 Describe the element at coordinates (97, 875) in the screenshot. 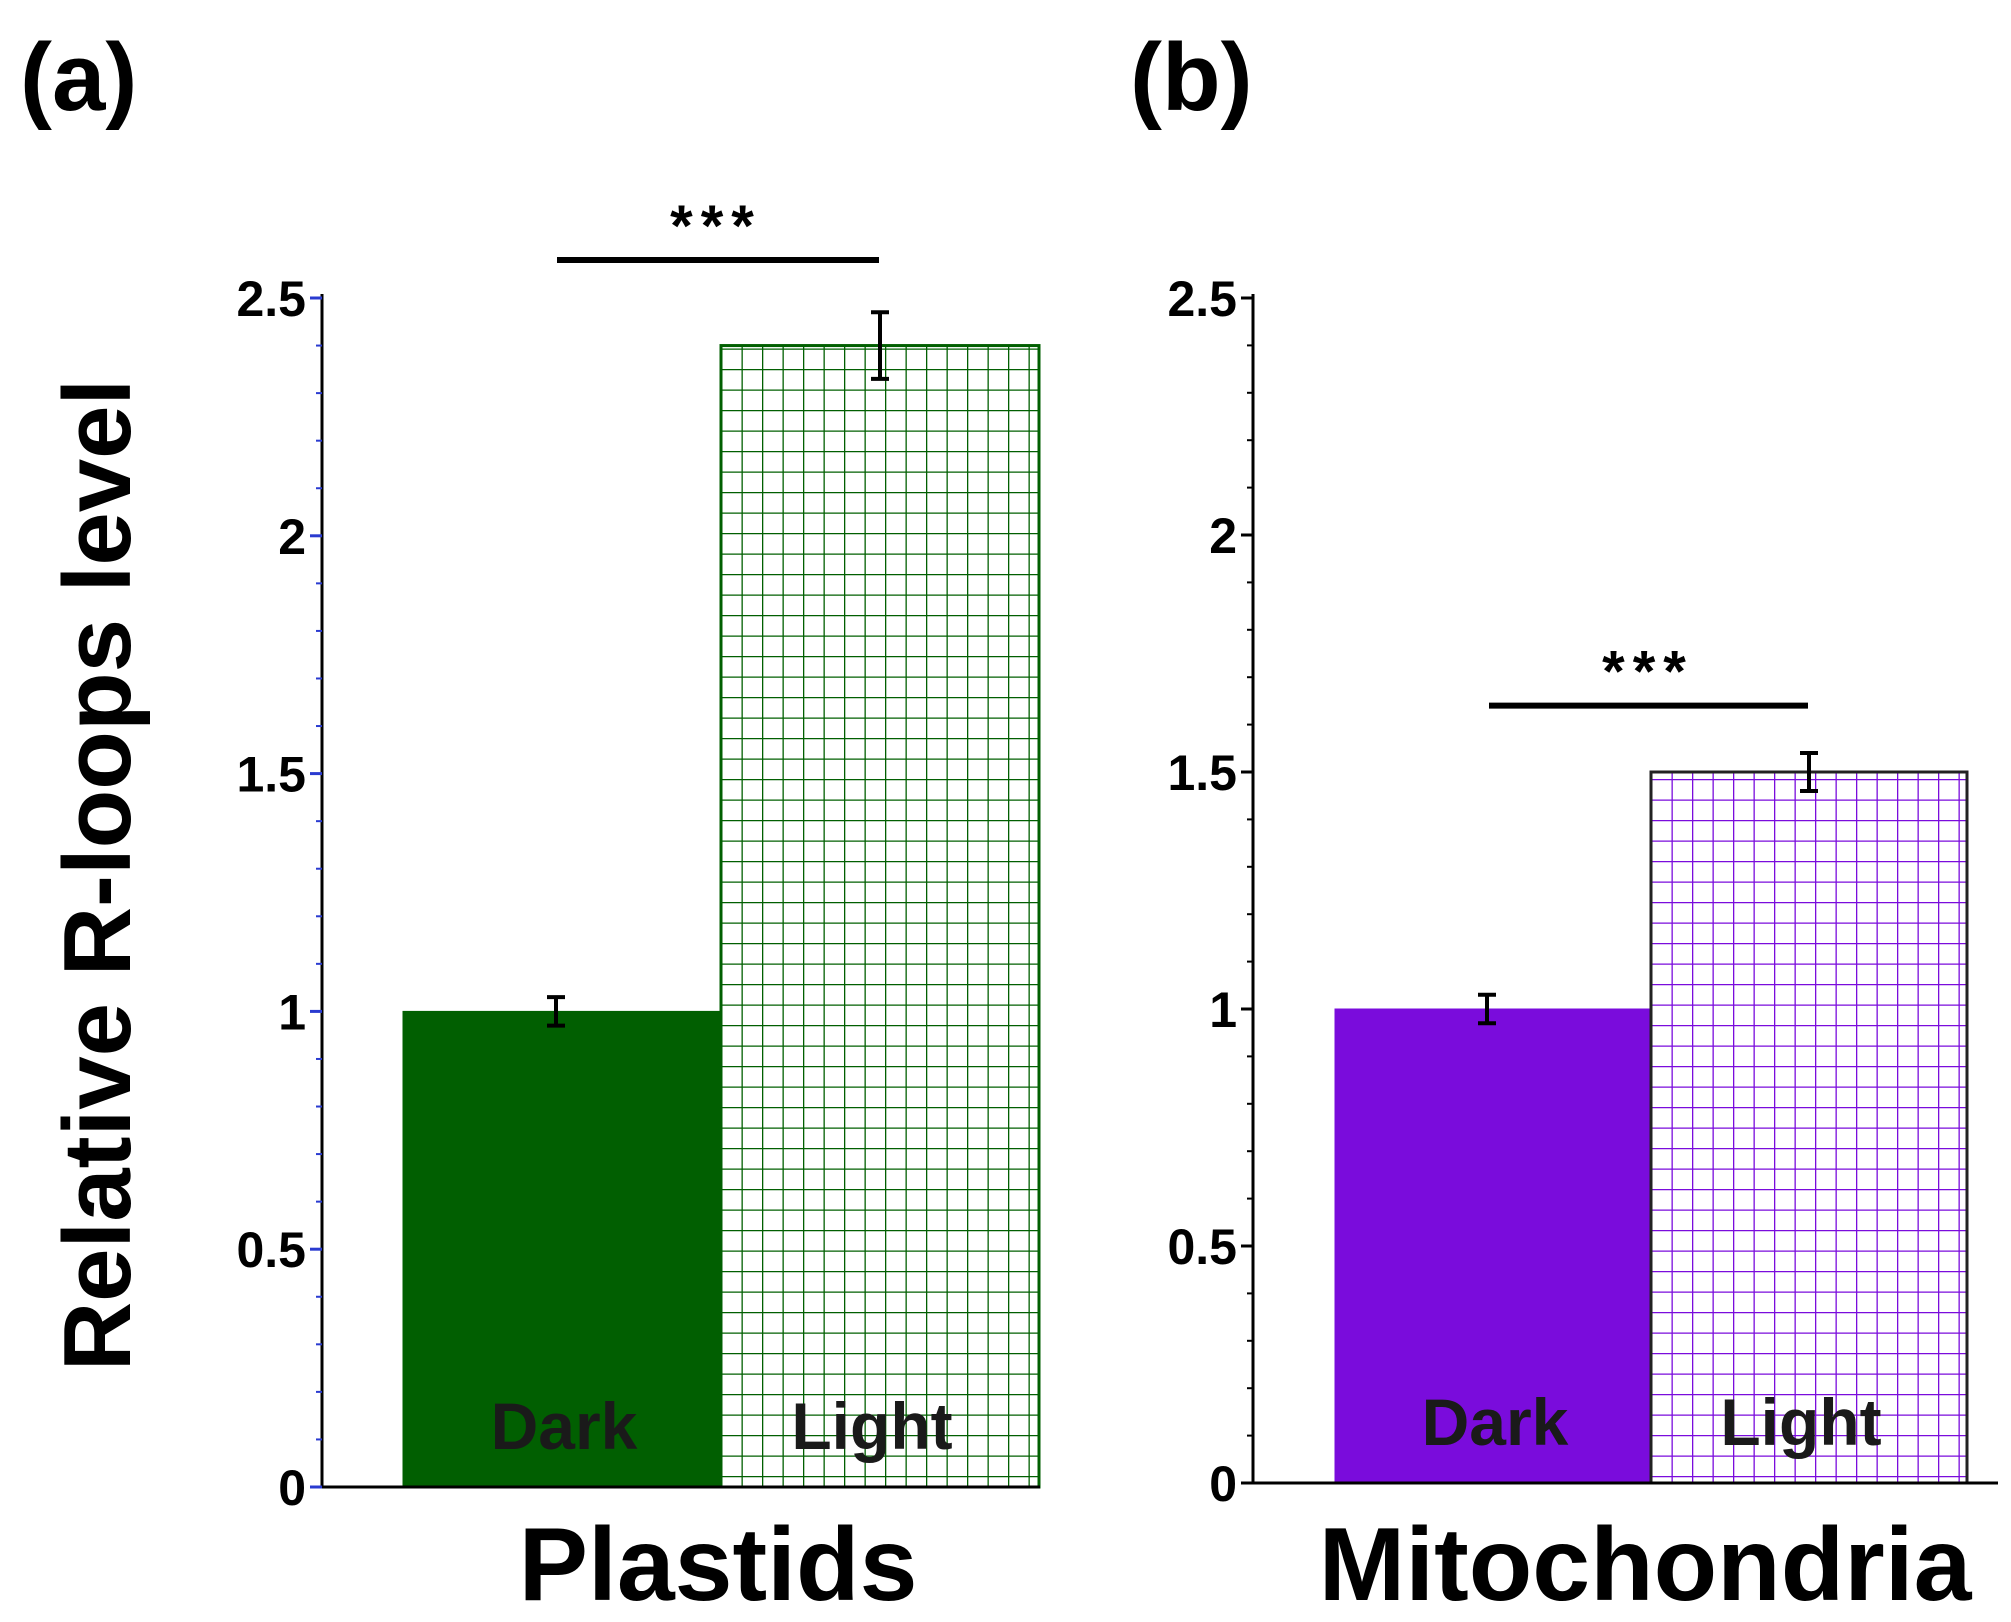

I see `y-axis-label: Relative R-loops level` at that location.